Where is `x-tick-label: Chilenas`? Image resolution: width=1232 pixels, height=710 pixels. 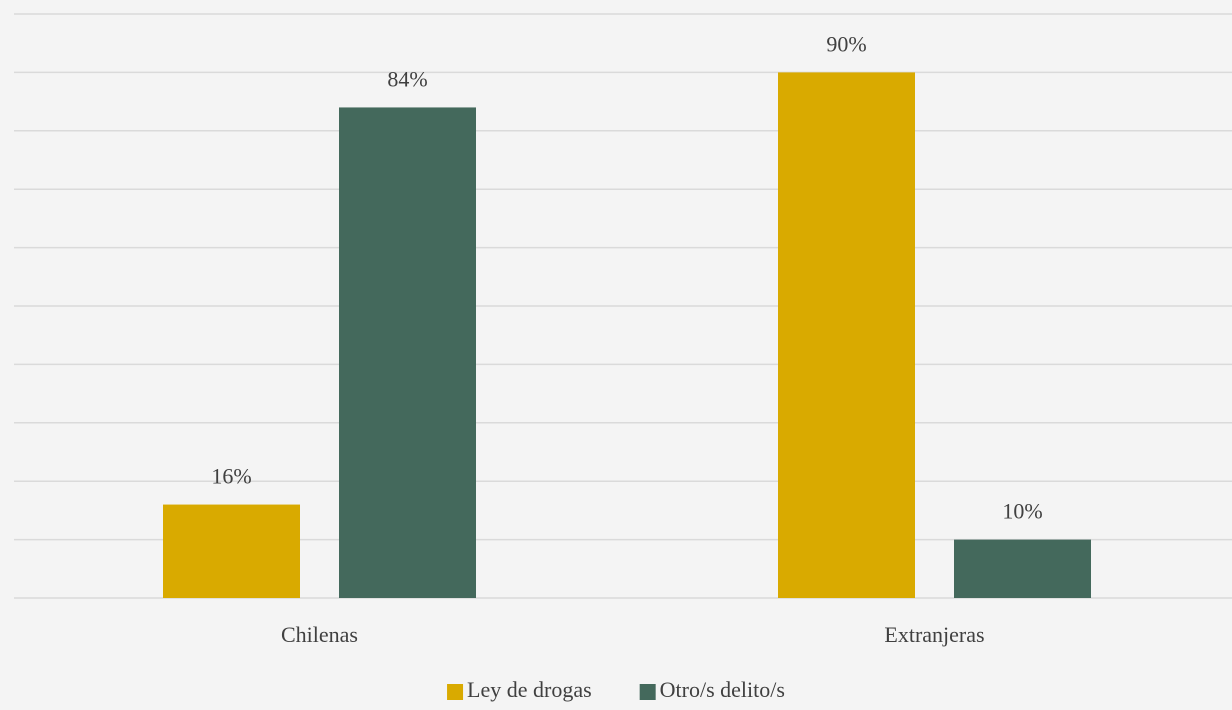 x-tick-label: Chilenas is located at coordinates (319, 634).